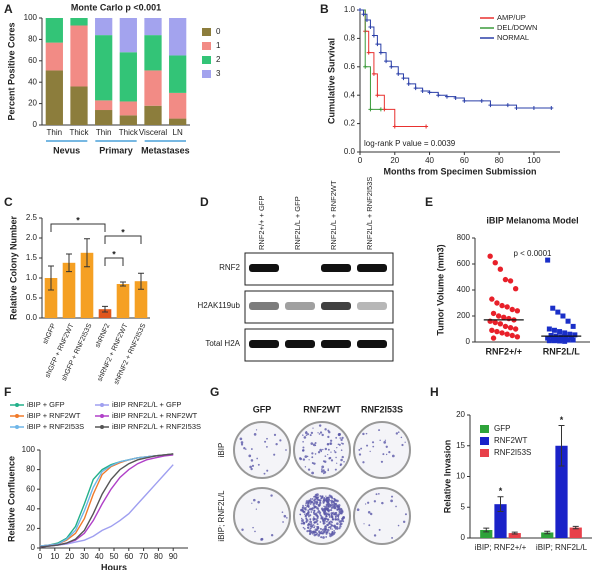 The height and width of the screenshot is (570, 600). I want to click on plate, so click(382, 516).